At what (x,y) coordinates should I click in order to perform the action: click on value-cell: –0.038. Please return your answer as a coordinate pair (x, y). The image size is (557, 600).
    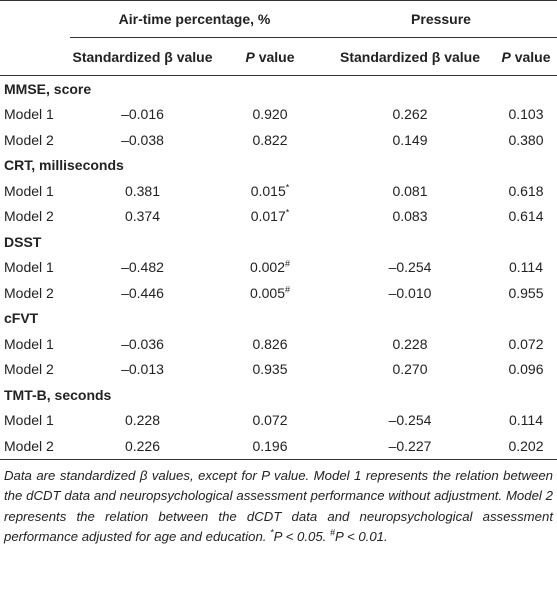
    Looking at the image, I should click on (142, 140).